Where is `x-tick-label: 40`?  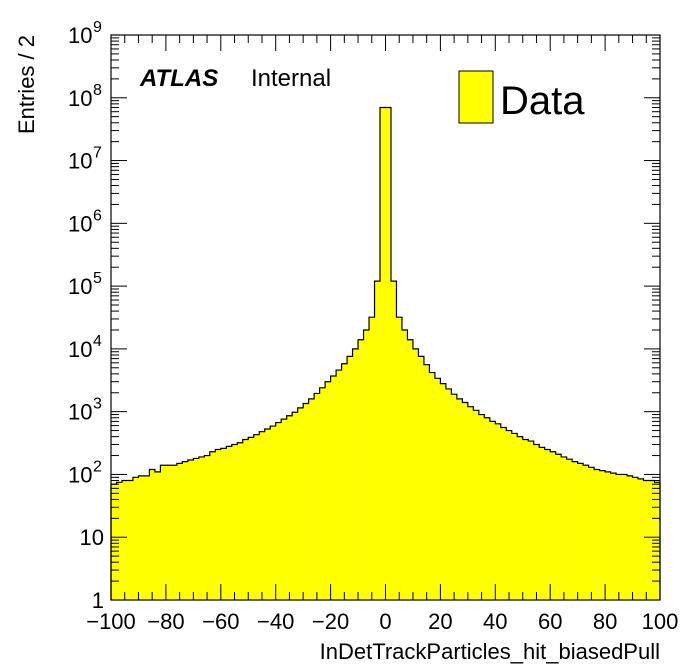 x-tick-label: 40 is located at coordinates (495, 621).